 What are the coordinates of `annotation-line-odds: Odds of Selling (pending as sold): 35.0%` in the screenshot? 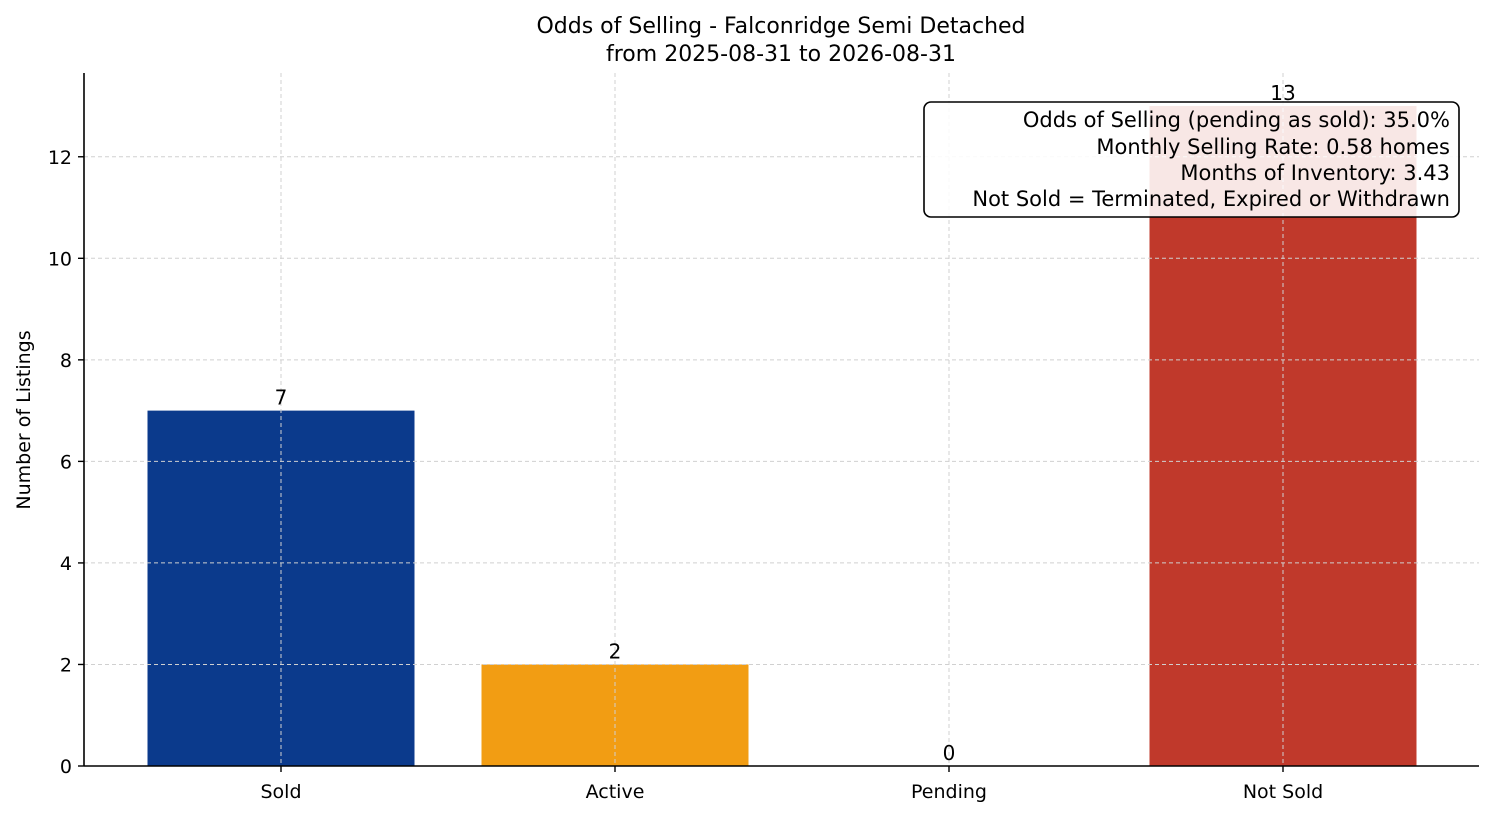 It's located at (1236, 120).